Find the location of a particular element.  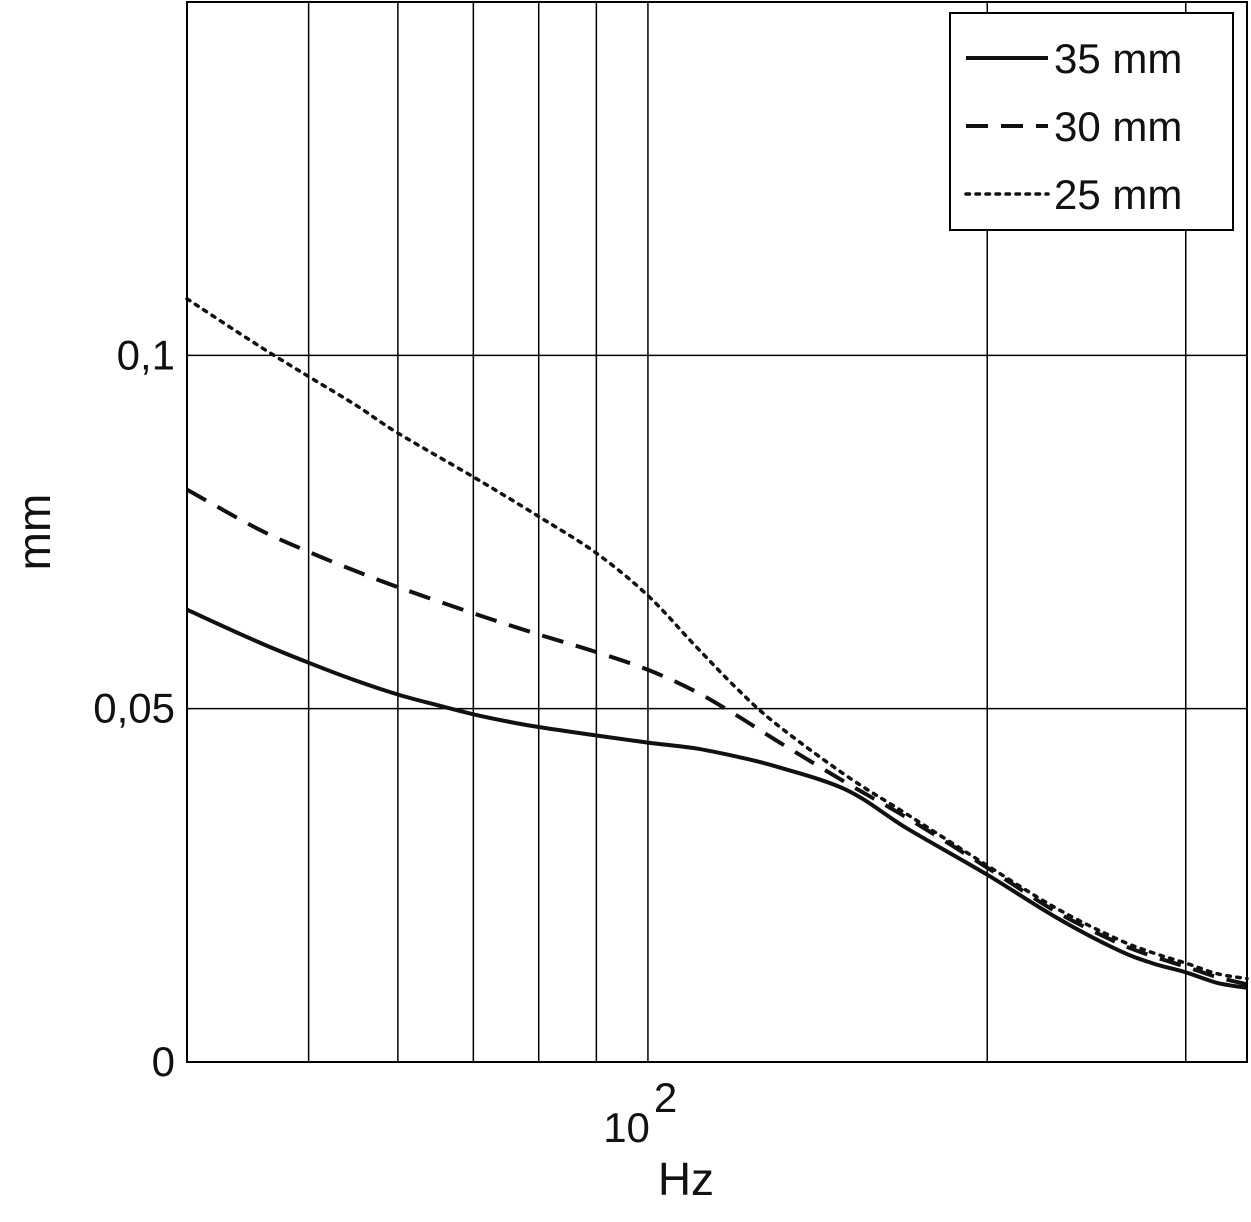

legend: 35 mm 30 mm 25 mm is located at coordinates (1091, 121).